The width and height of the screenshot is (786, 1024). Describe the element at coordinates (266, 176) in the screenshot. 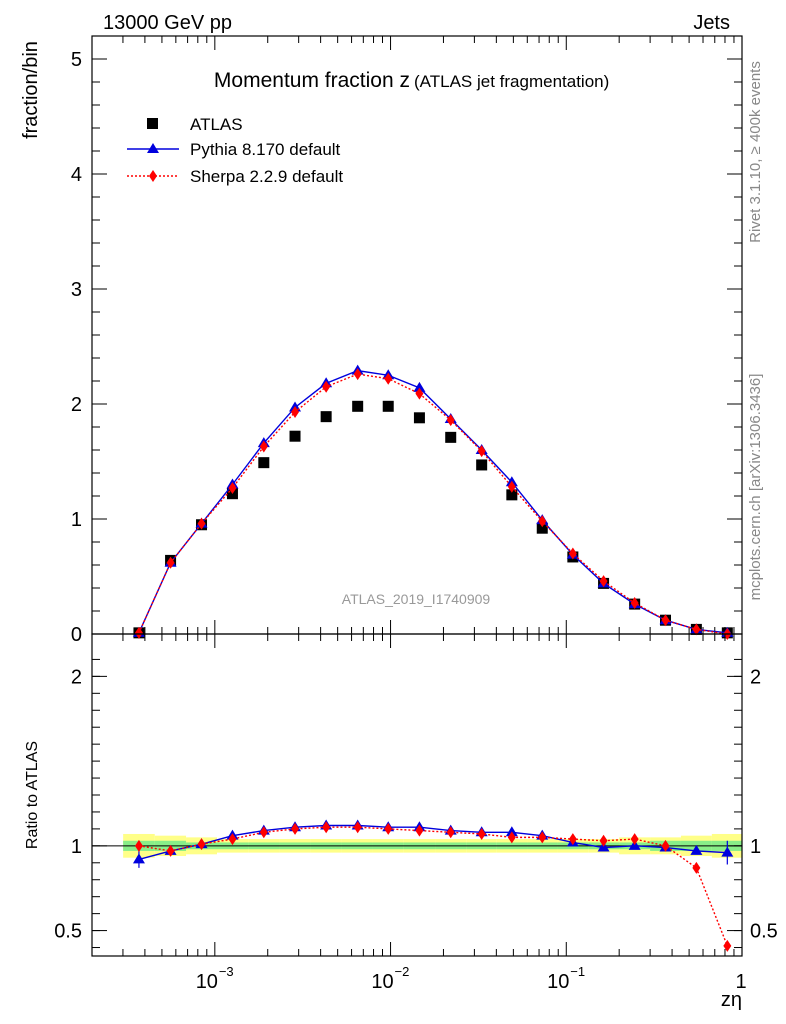

I see `legend-label-sherpa: Sherpa 2.2.9 default` at that location.